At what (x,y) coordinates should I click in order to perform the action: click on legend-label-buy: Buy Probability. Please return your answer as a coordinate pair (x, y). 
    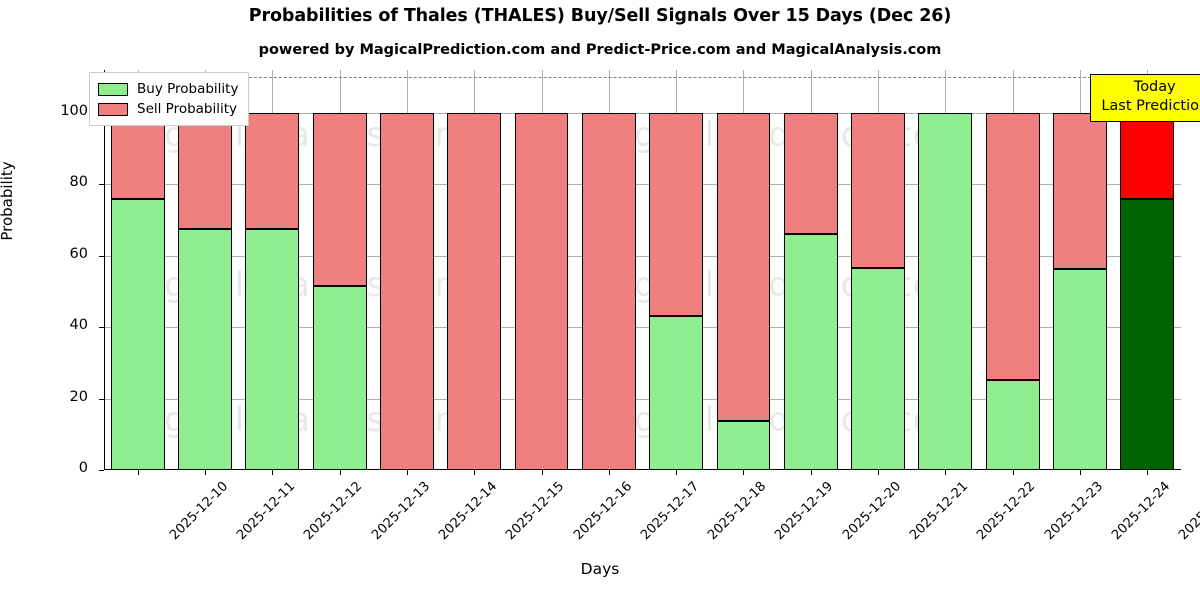
    Looking at the image, I should click on (188, 89).